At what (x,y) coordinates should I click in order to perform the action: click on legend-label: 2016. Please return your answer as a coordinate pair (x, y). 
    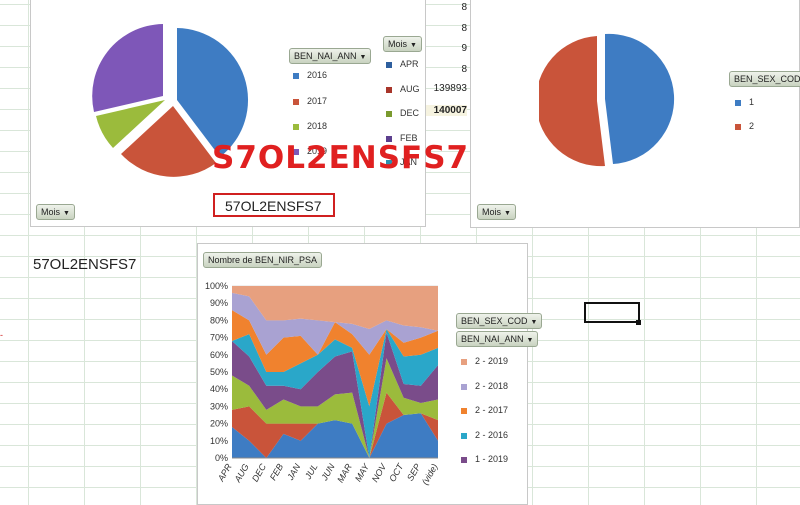
    Looking at the image, I should click on (317, 75).